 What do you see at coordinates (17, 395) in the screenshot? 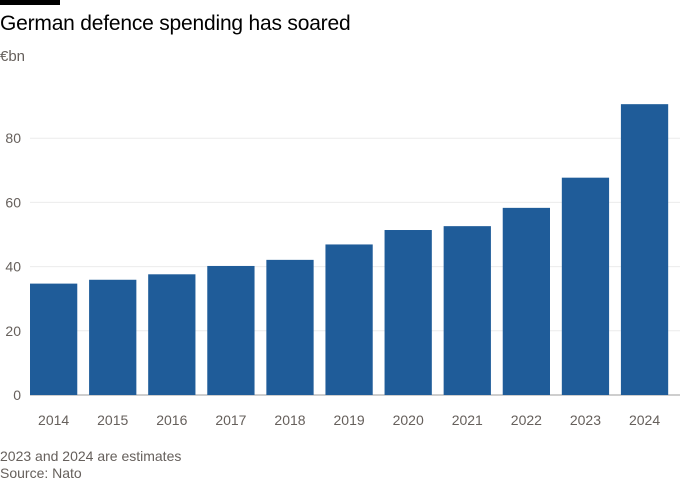
I see `y-tick-label: 0` at bounding box center [17, 395].